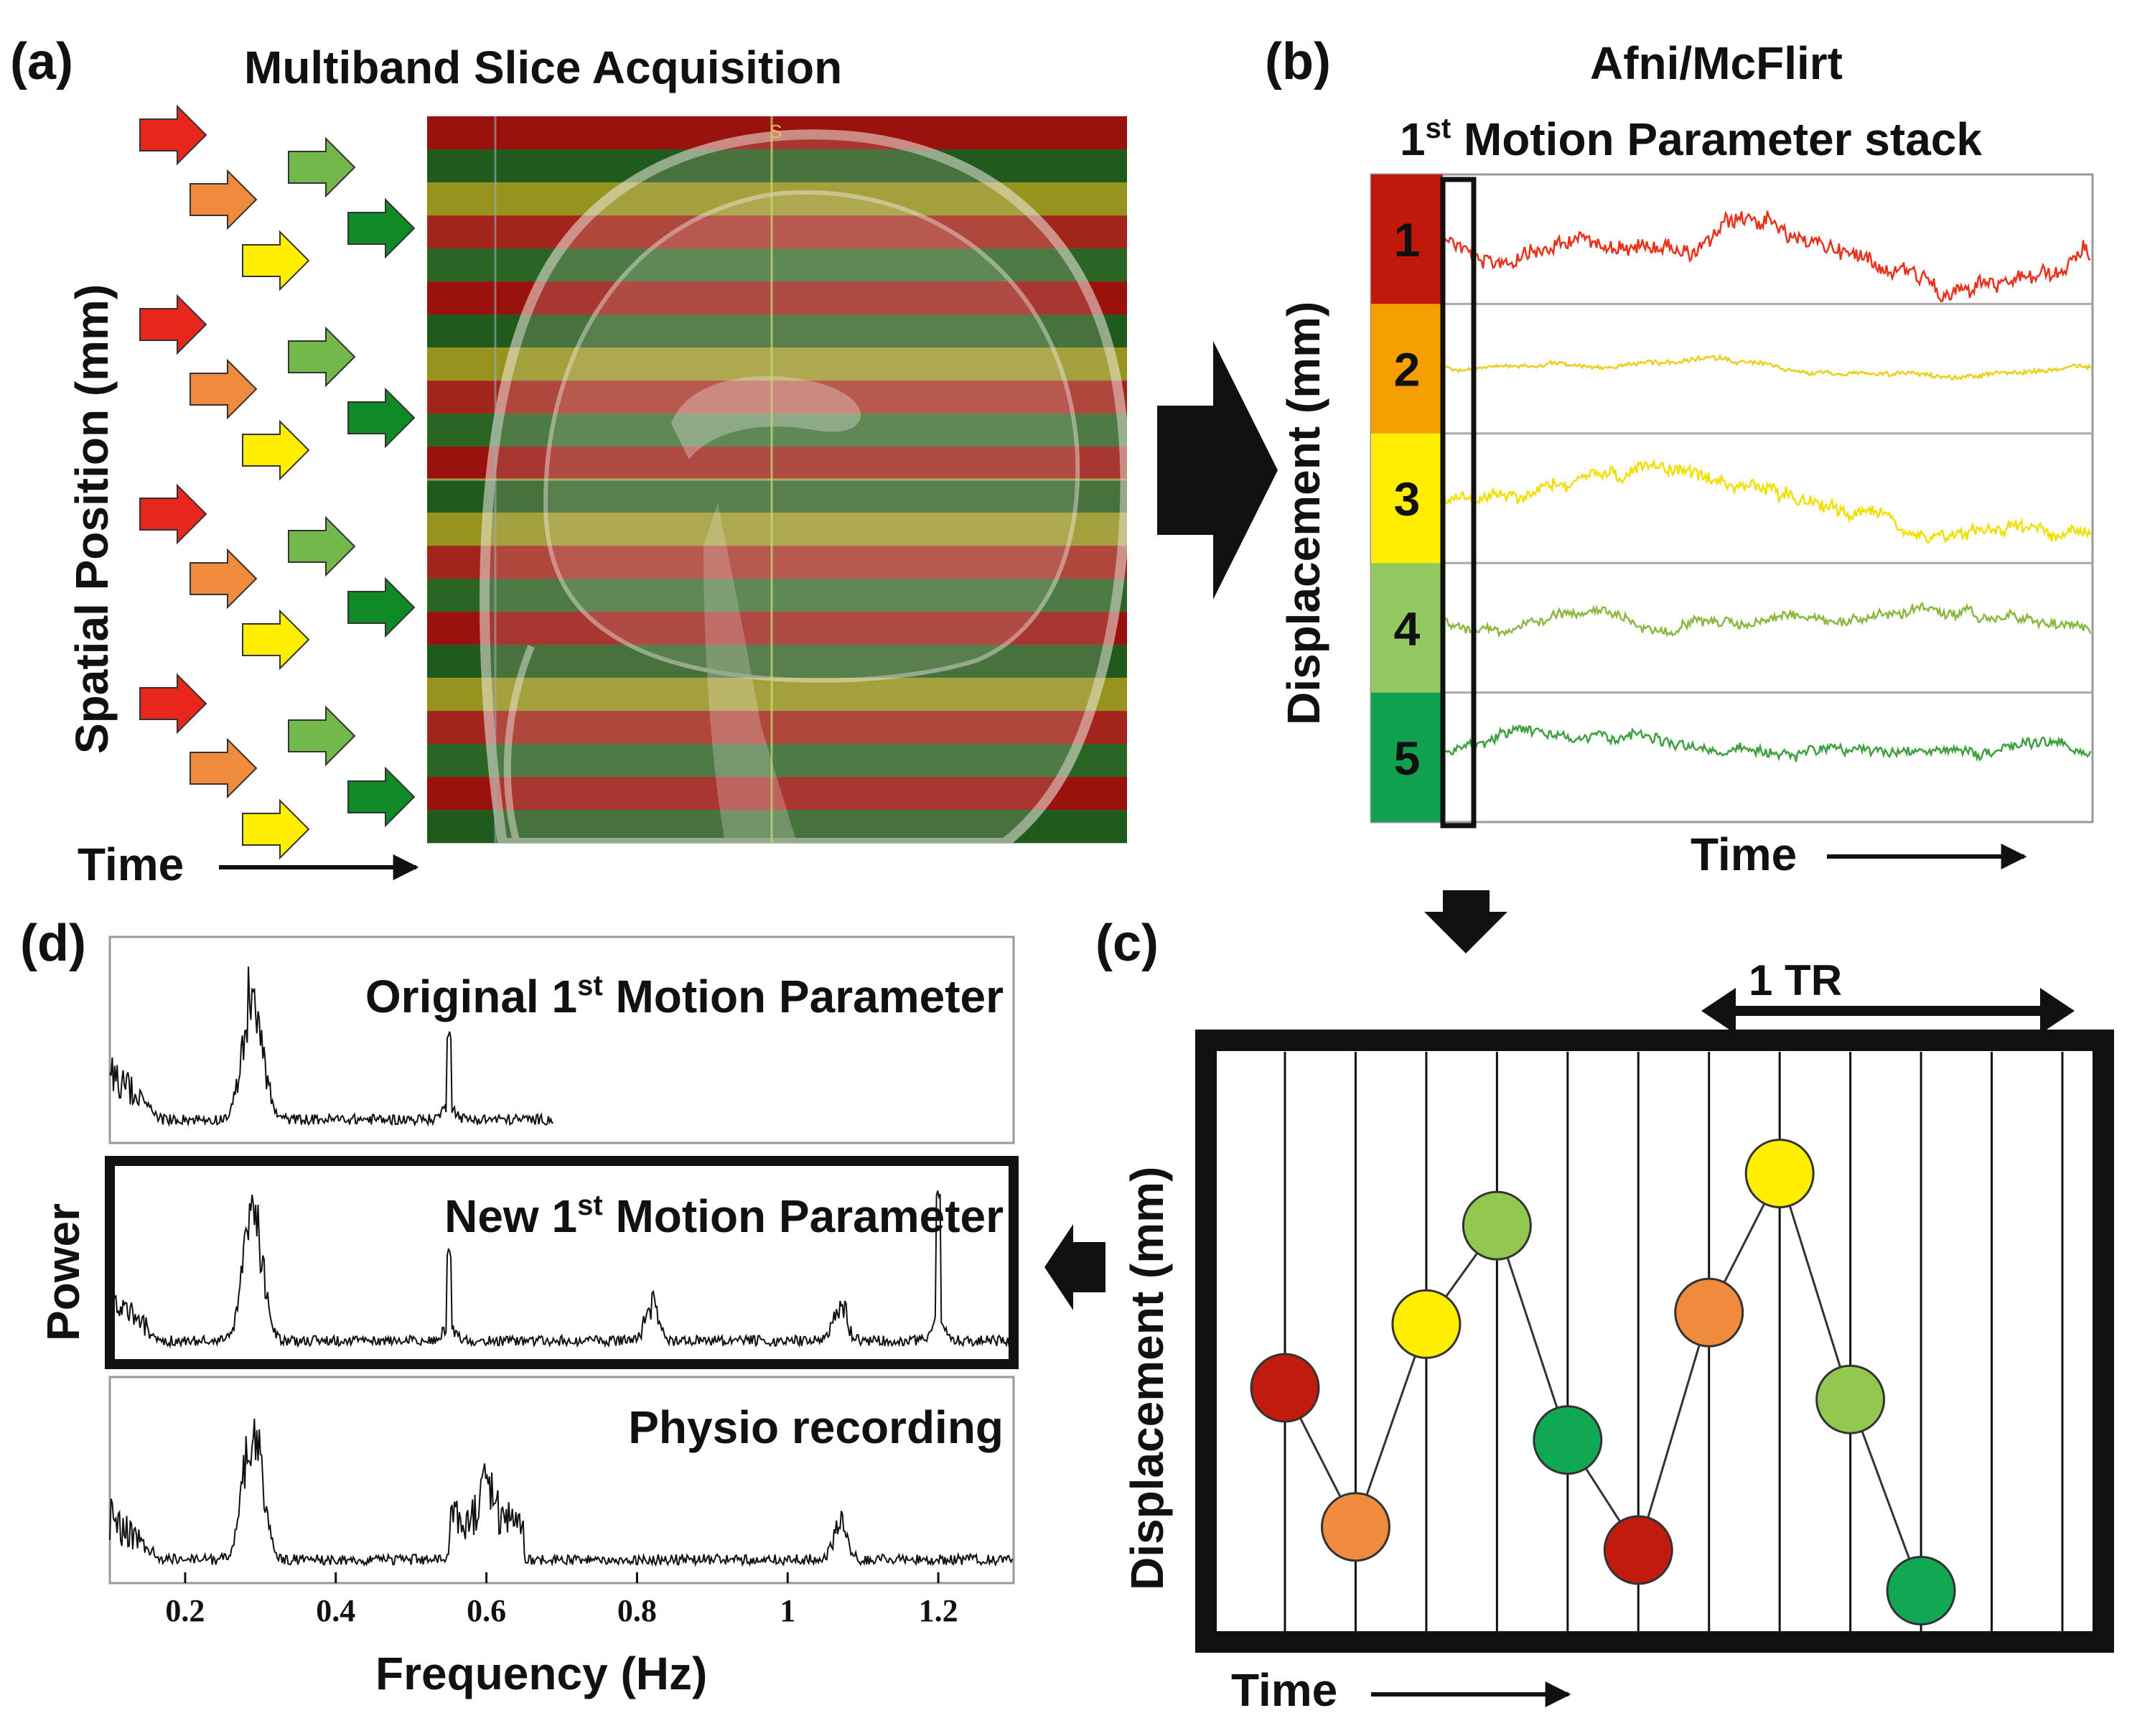 Image resolution: width=2132 pixels, height=1736 pixels. What do you see at coordinates (1744, 854) in the screenshot?
I see `panel-b-x-axis-label: Time` at bounding box center [1744, 854].